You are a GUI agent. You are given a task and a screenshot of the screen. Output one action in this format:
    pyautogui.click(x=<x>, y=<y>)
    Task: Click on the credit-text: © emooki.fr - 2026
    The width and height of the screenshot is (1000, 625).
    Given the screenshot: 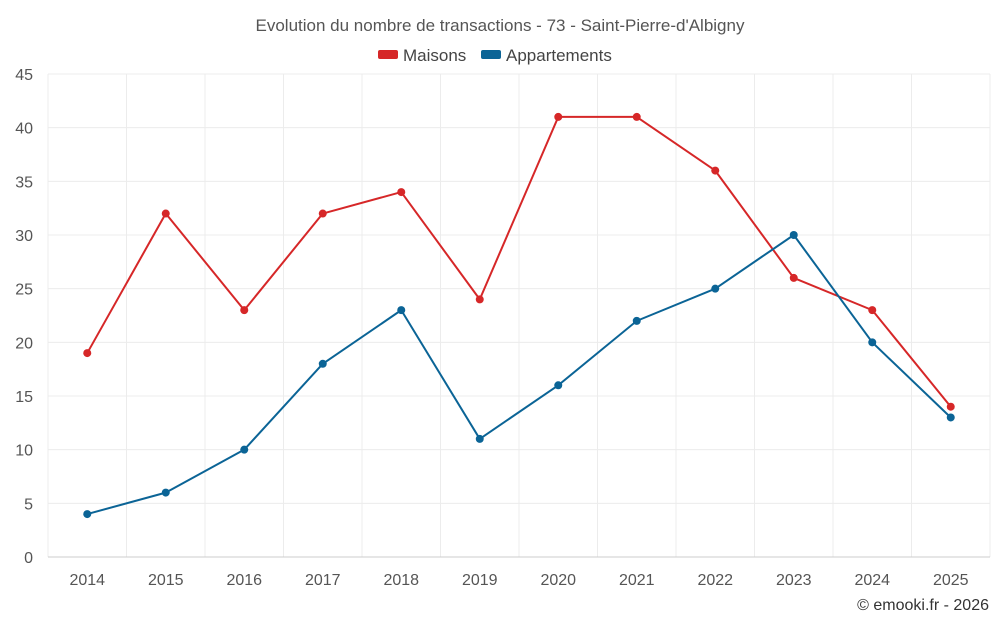 What is the action you would take?
    pyautogui.click(x=923, y=605)
    